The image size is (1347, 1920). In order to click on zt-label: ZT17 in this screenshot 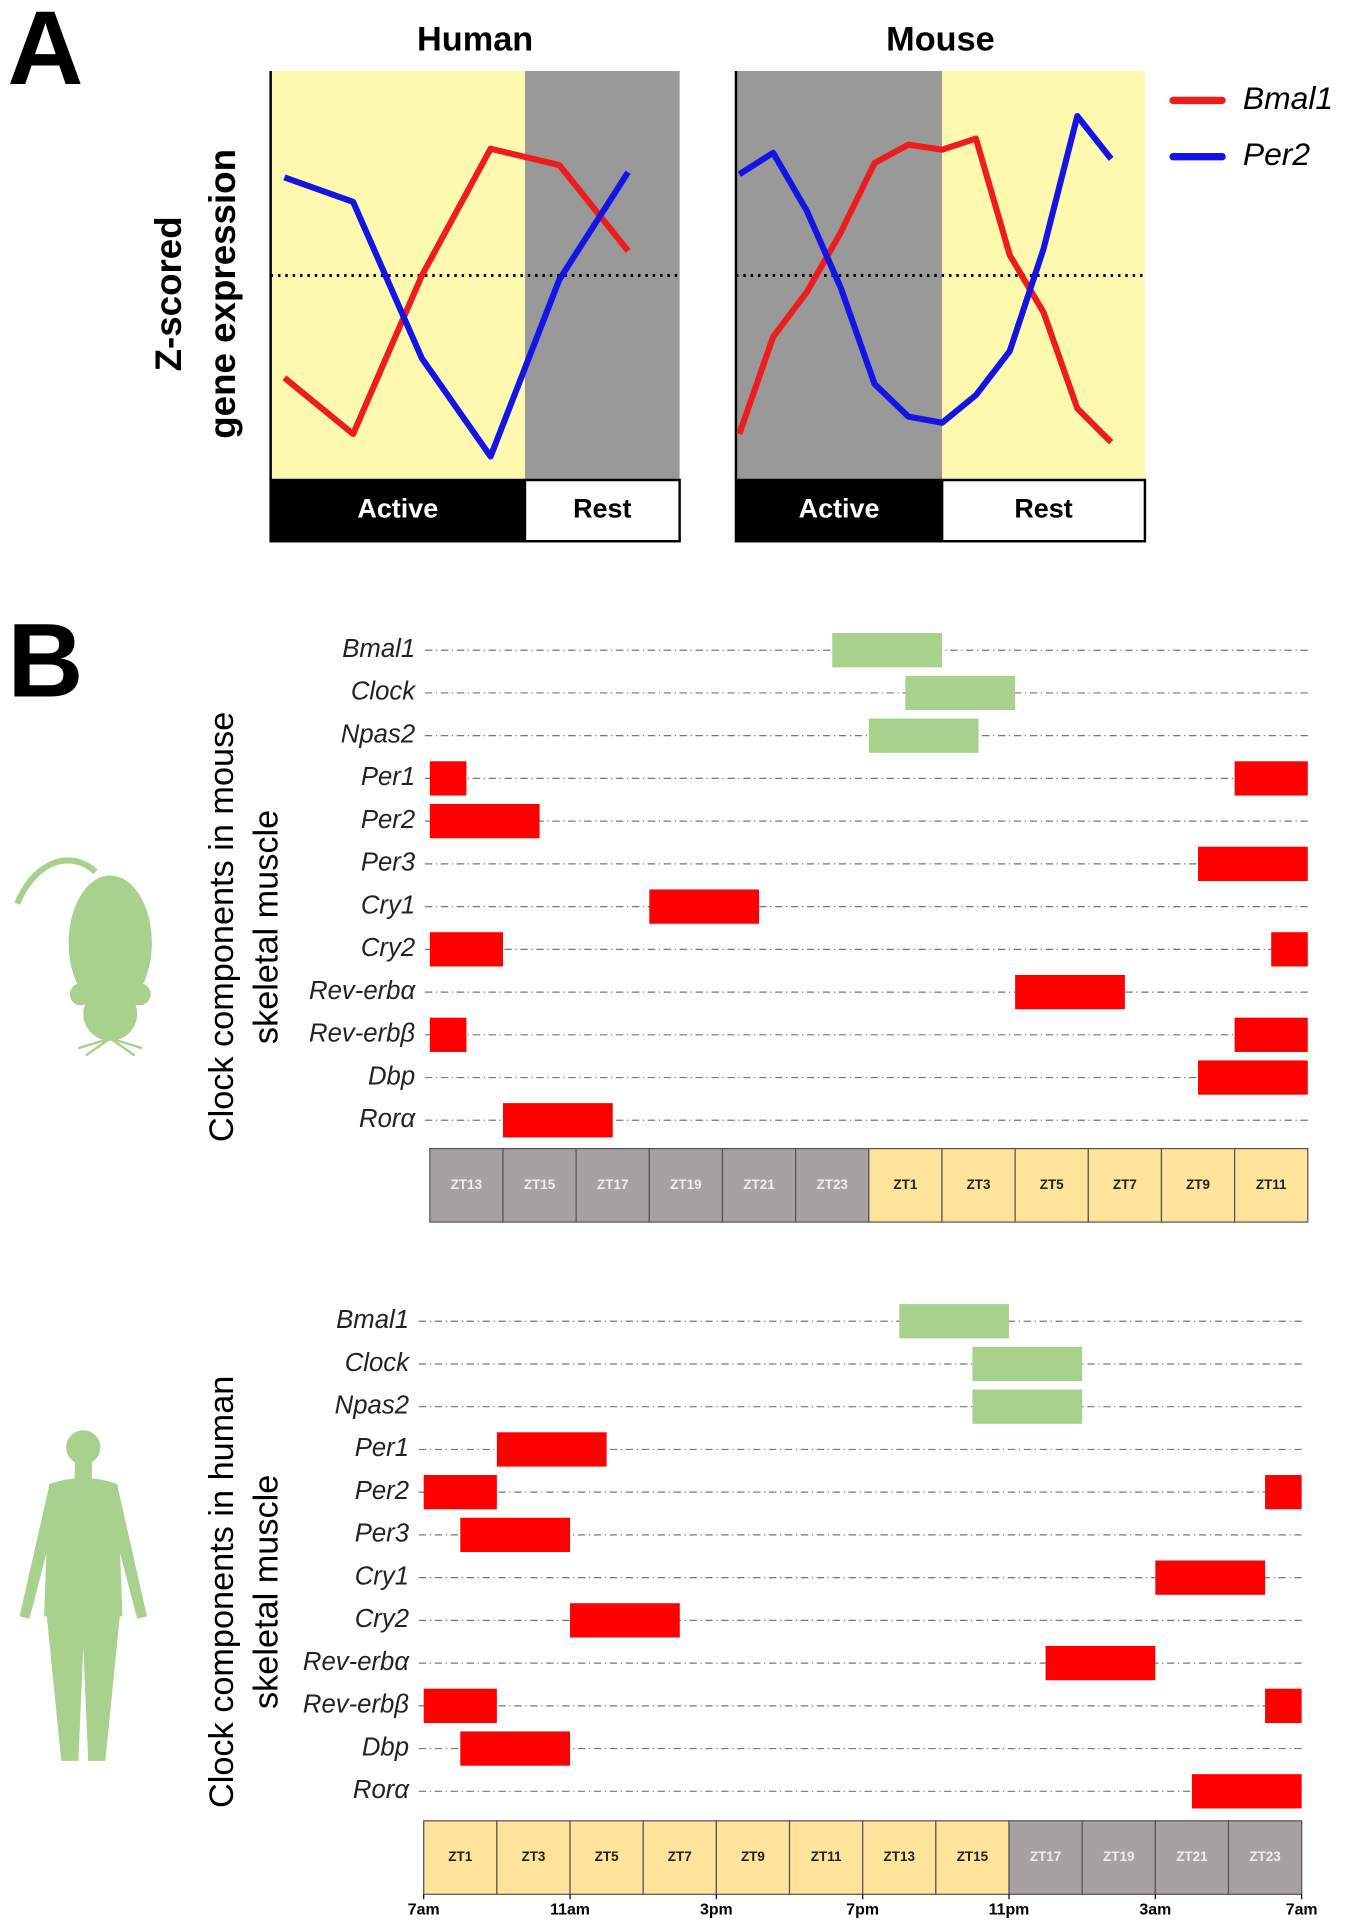, I will do `click(1045, 1856)`.